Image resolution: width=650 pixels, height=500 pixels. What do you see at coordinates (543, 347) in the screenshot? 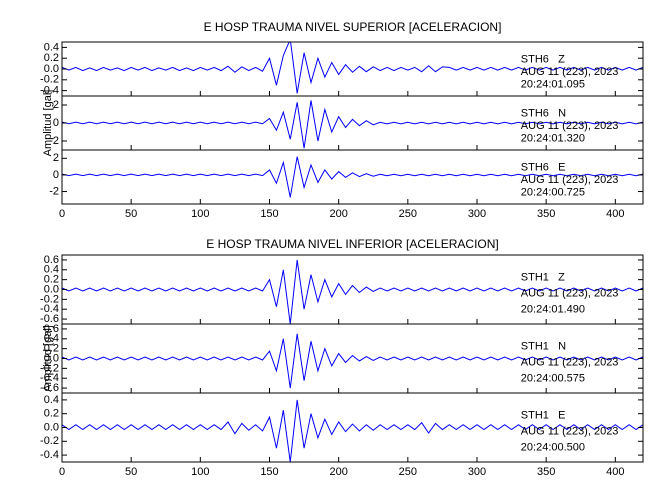
I see `station-label: STH1 N` at bounding box center [543, 347].